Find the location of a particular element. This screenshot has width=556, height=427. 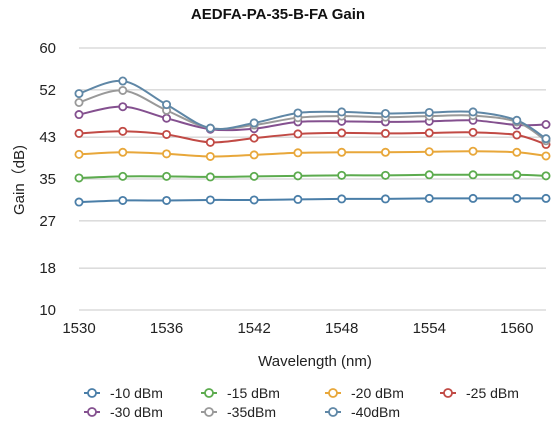

y-tick-label: 27 is located at coordinates (47, 221).